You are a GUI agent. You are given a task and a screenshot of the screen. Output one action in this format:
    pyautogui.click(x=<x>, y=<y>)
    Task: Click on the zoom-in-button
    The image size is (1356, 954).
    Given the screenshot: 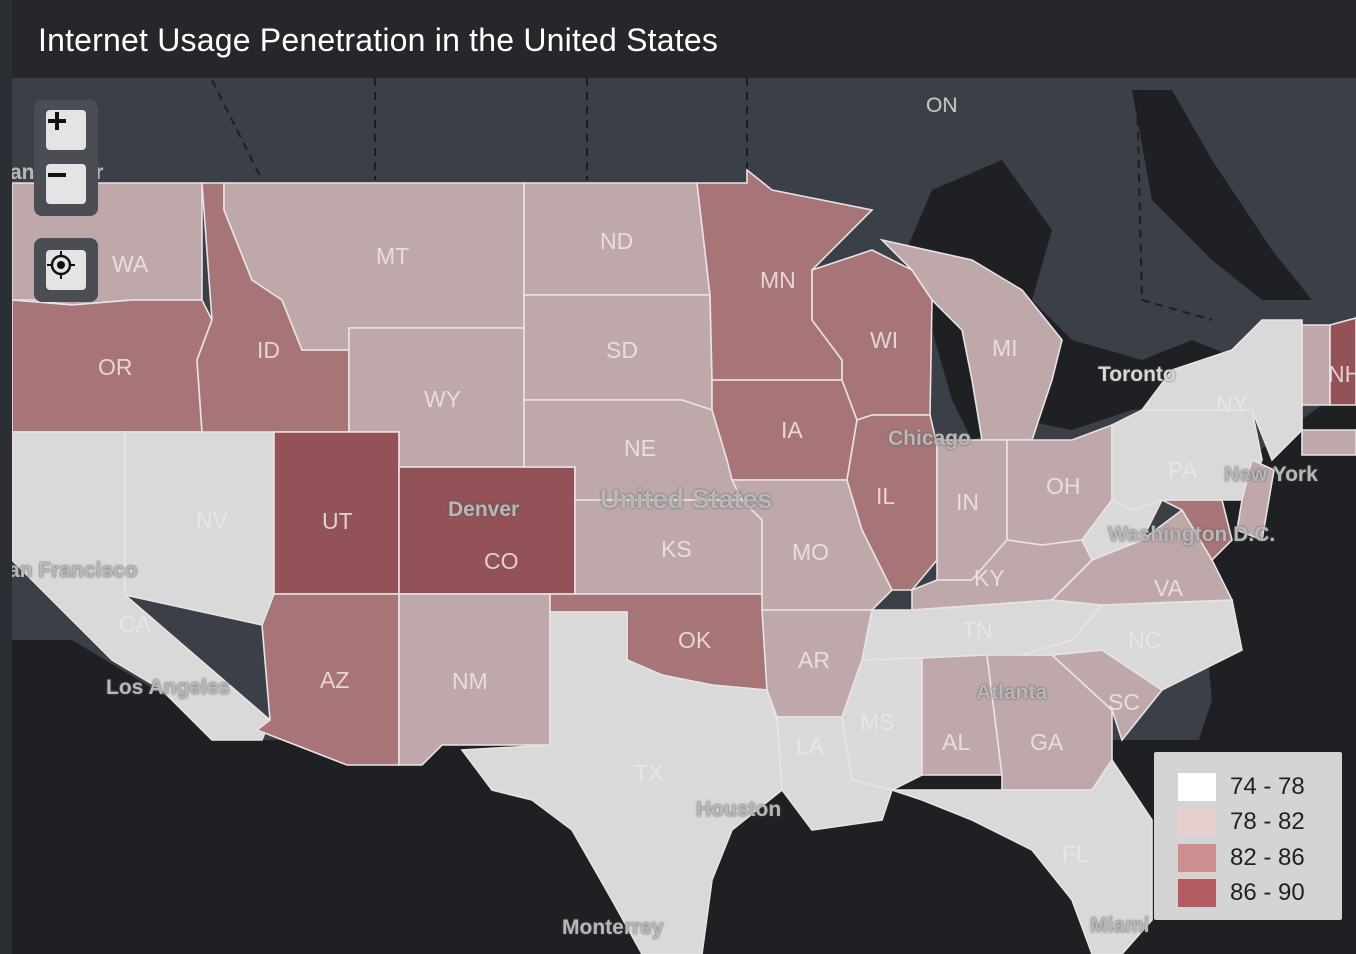 What is the action you would take?
    pyautogui.click(x=66, y=130)
    